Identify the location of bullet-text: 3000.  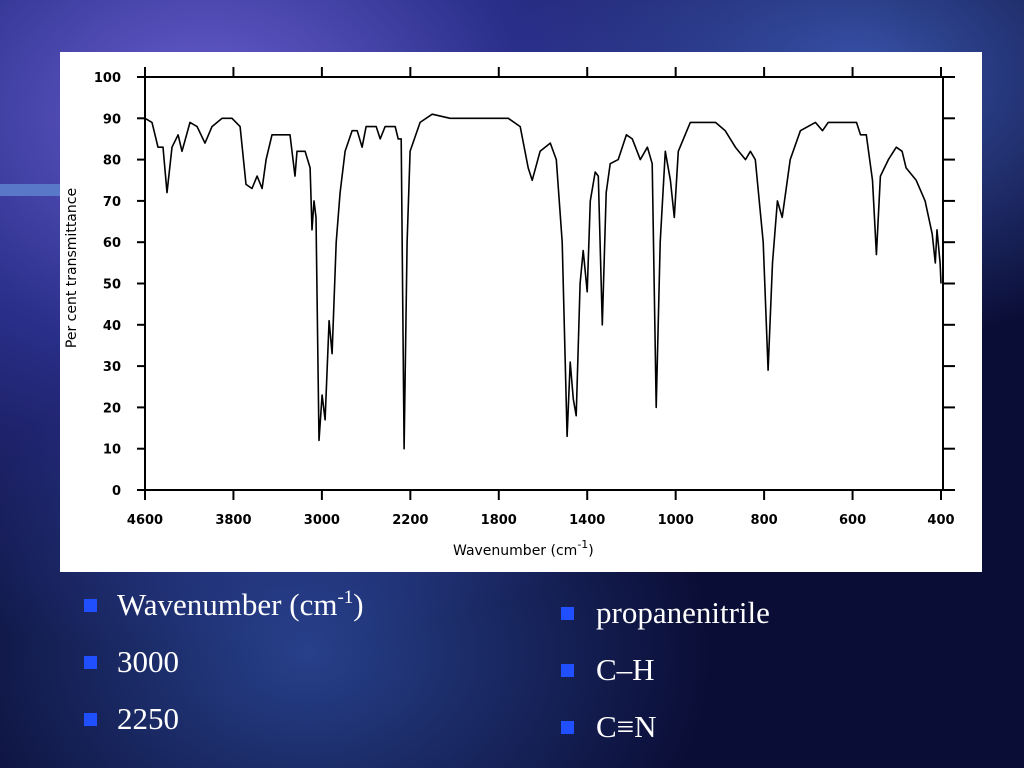
(148, 661).